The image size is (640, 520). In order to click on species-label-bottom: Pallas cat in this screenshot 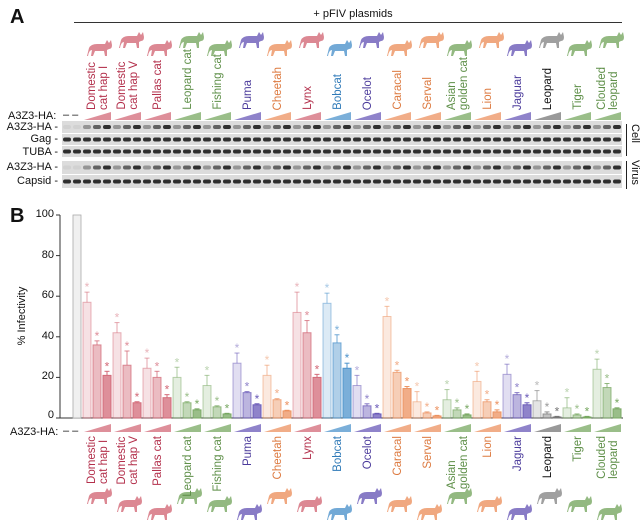, I will do `click(158, 461)`.